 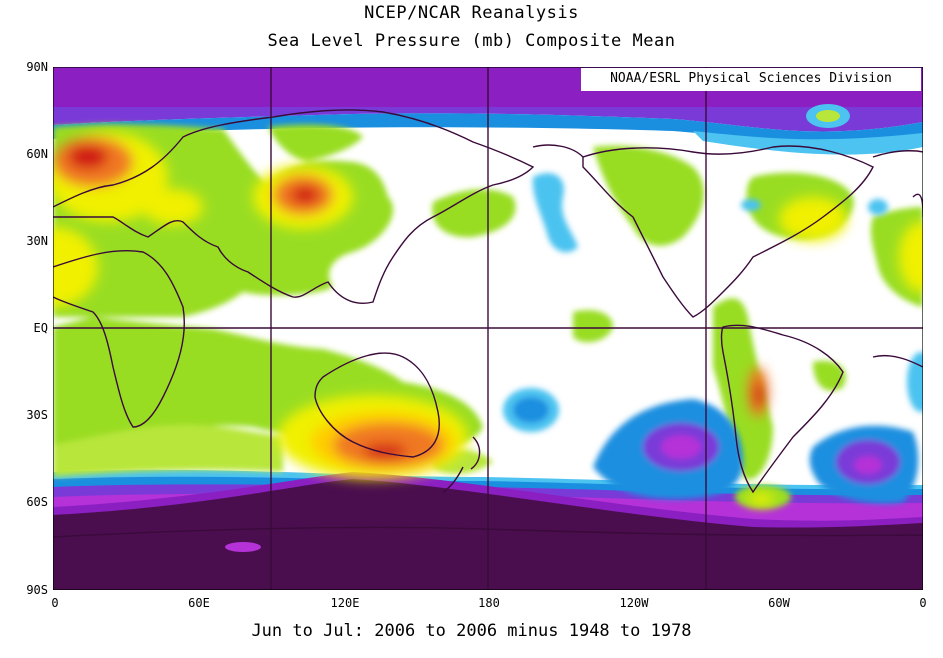 I want to click on credit-label: NOAA/ESRL Physical Sciences Division, so click(x=751, y=79).